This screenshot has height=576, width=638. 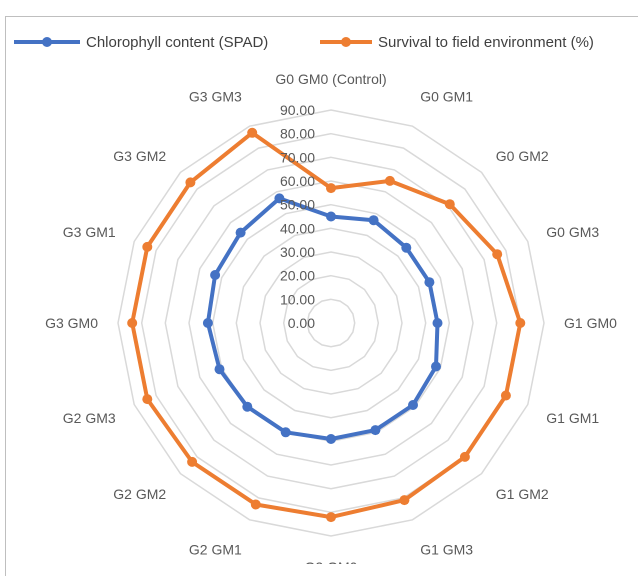 What do you see at coordinates (89, 232) in the screenshot?
I see `category-label: G3 GM1` at bounding box center [89, 232].